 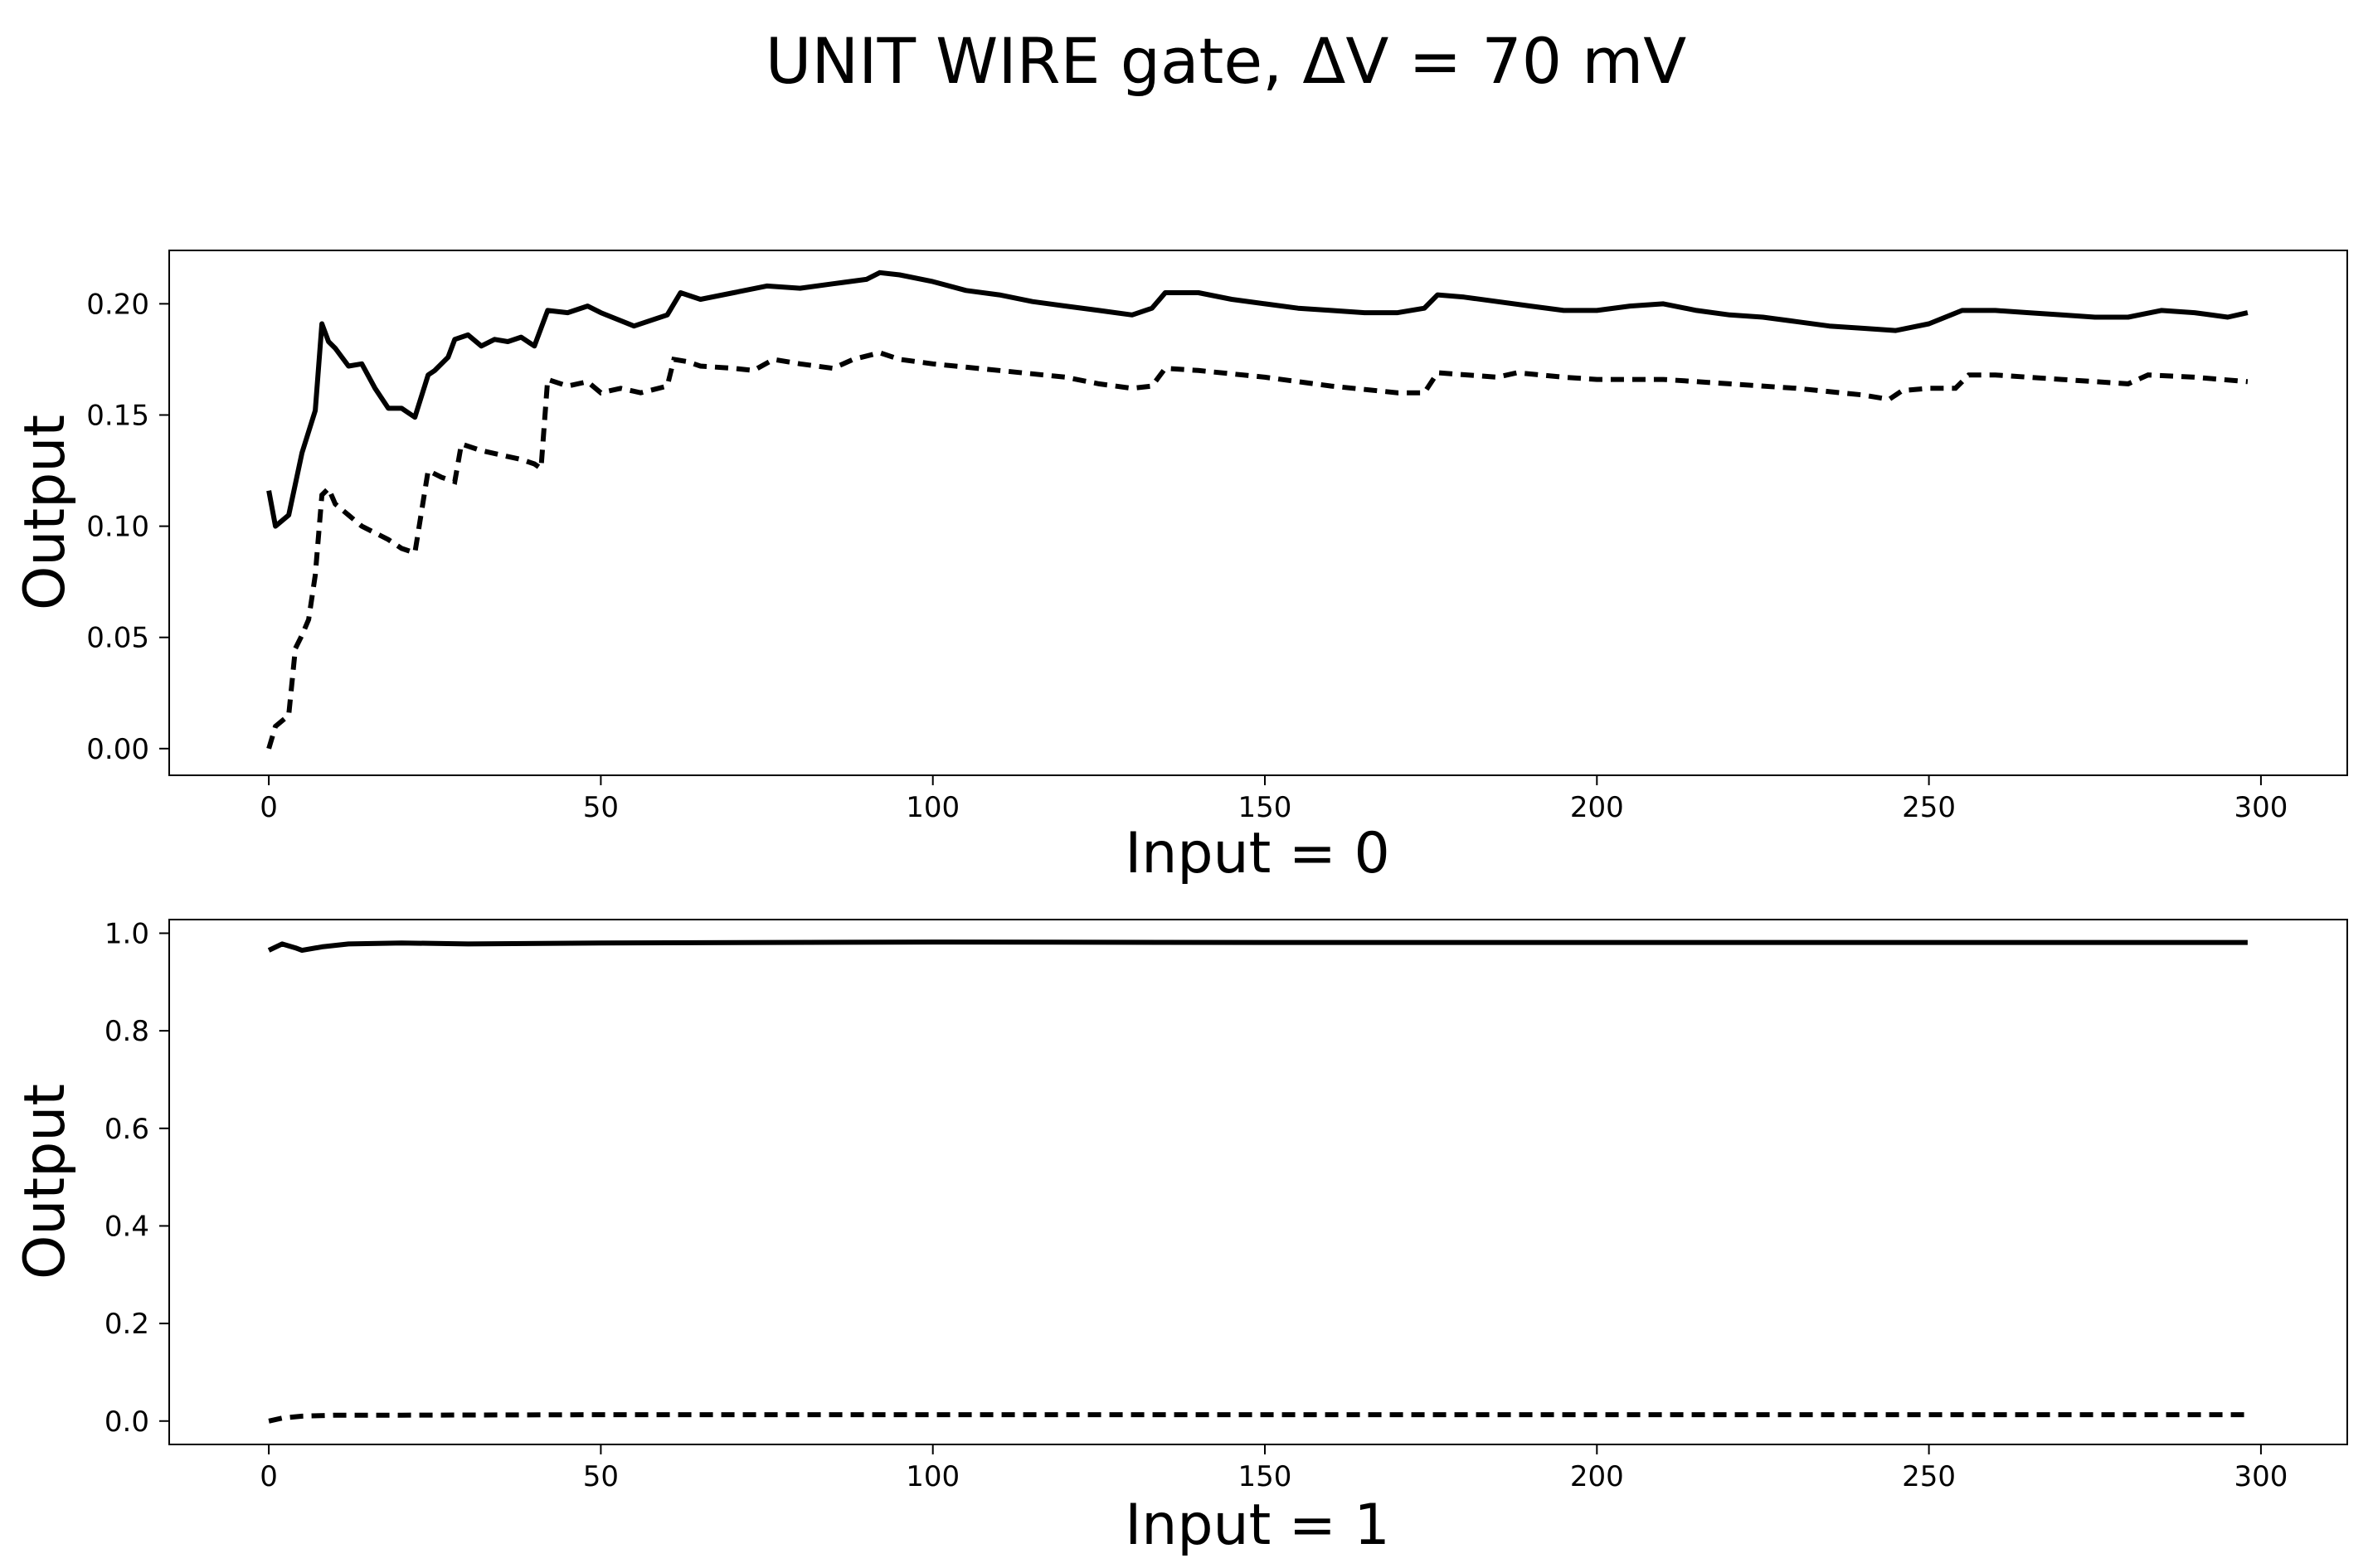 What do you see at coordinates (45, 1181) in the screenshot?
I see `y-axis-label-input-1: Output` at bounding box center [45, 1181].